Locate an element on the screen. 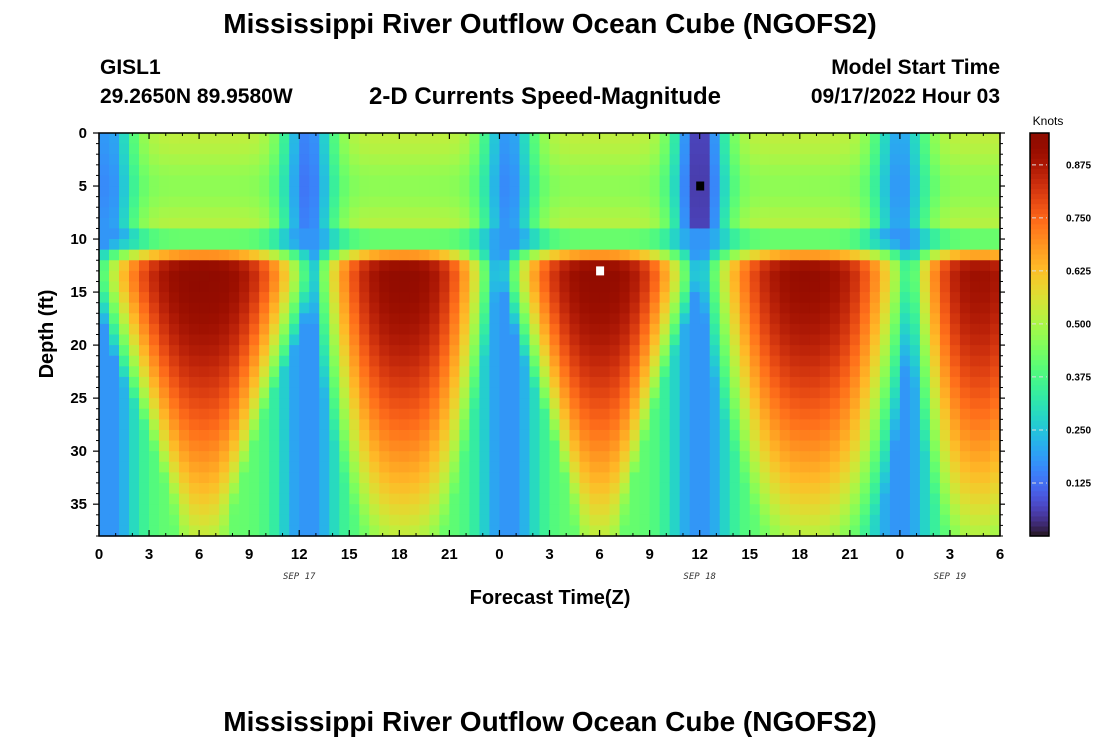 This screenshot has width=1100, height=750. x-tick-label: 6 is located at coordinates (1000, 554).